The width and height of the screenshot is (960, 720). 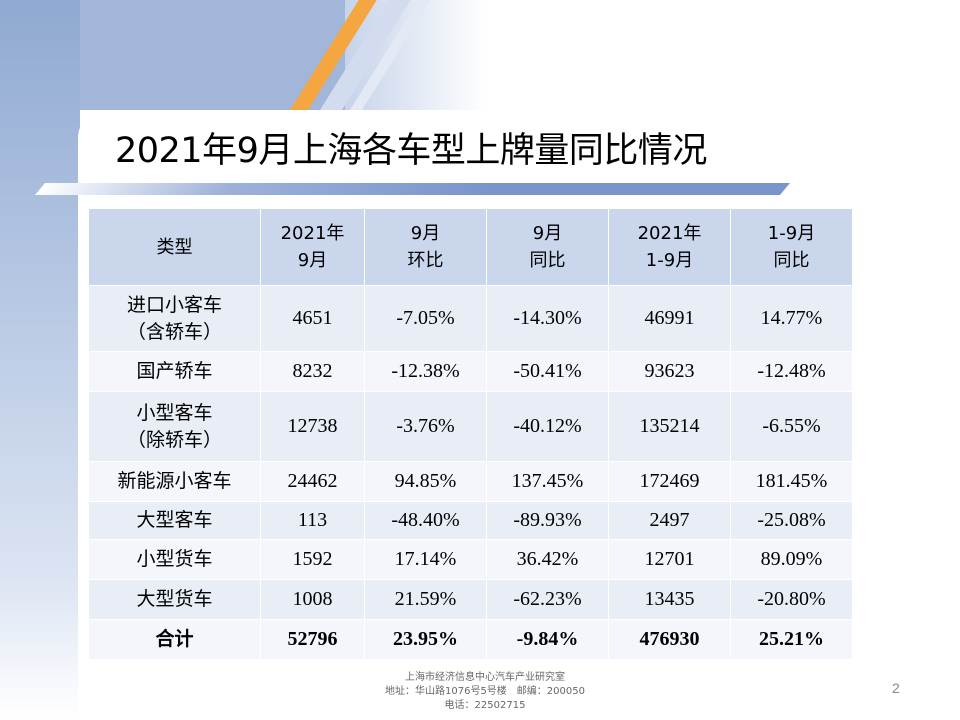 What do you see at coordinates (425, 247) in the screenshot?
I see `header-cell-mom: 9月 环比` at bounding box center [425, 247].